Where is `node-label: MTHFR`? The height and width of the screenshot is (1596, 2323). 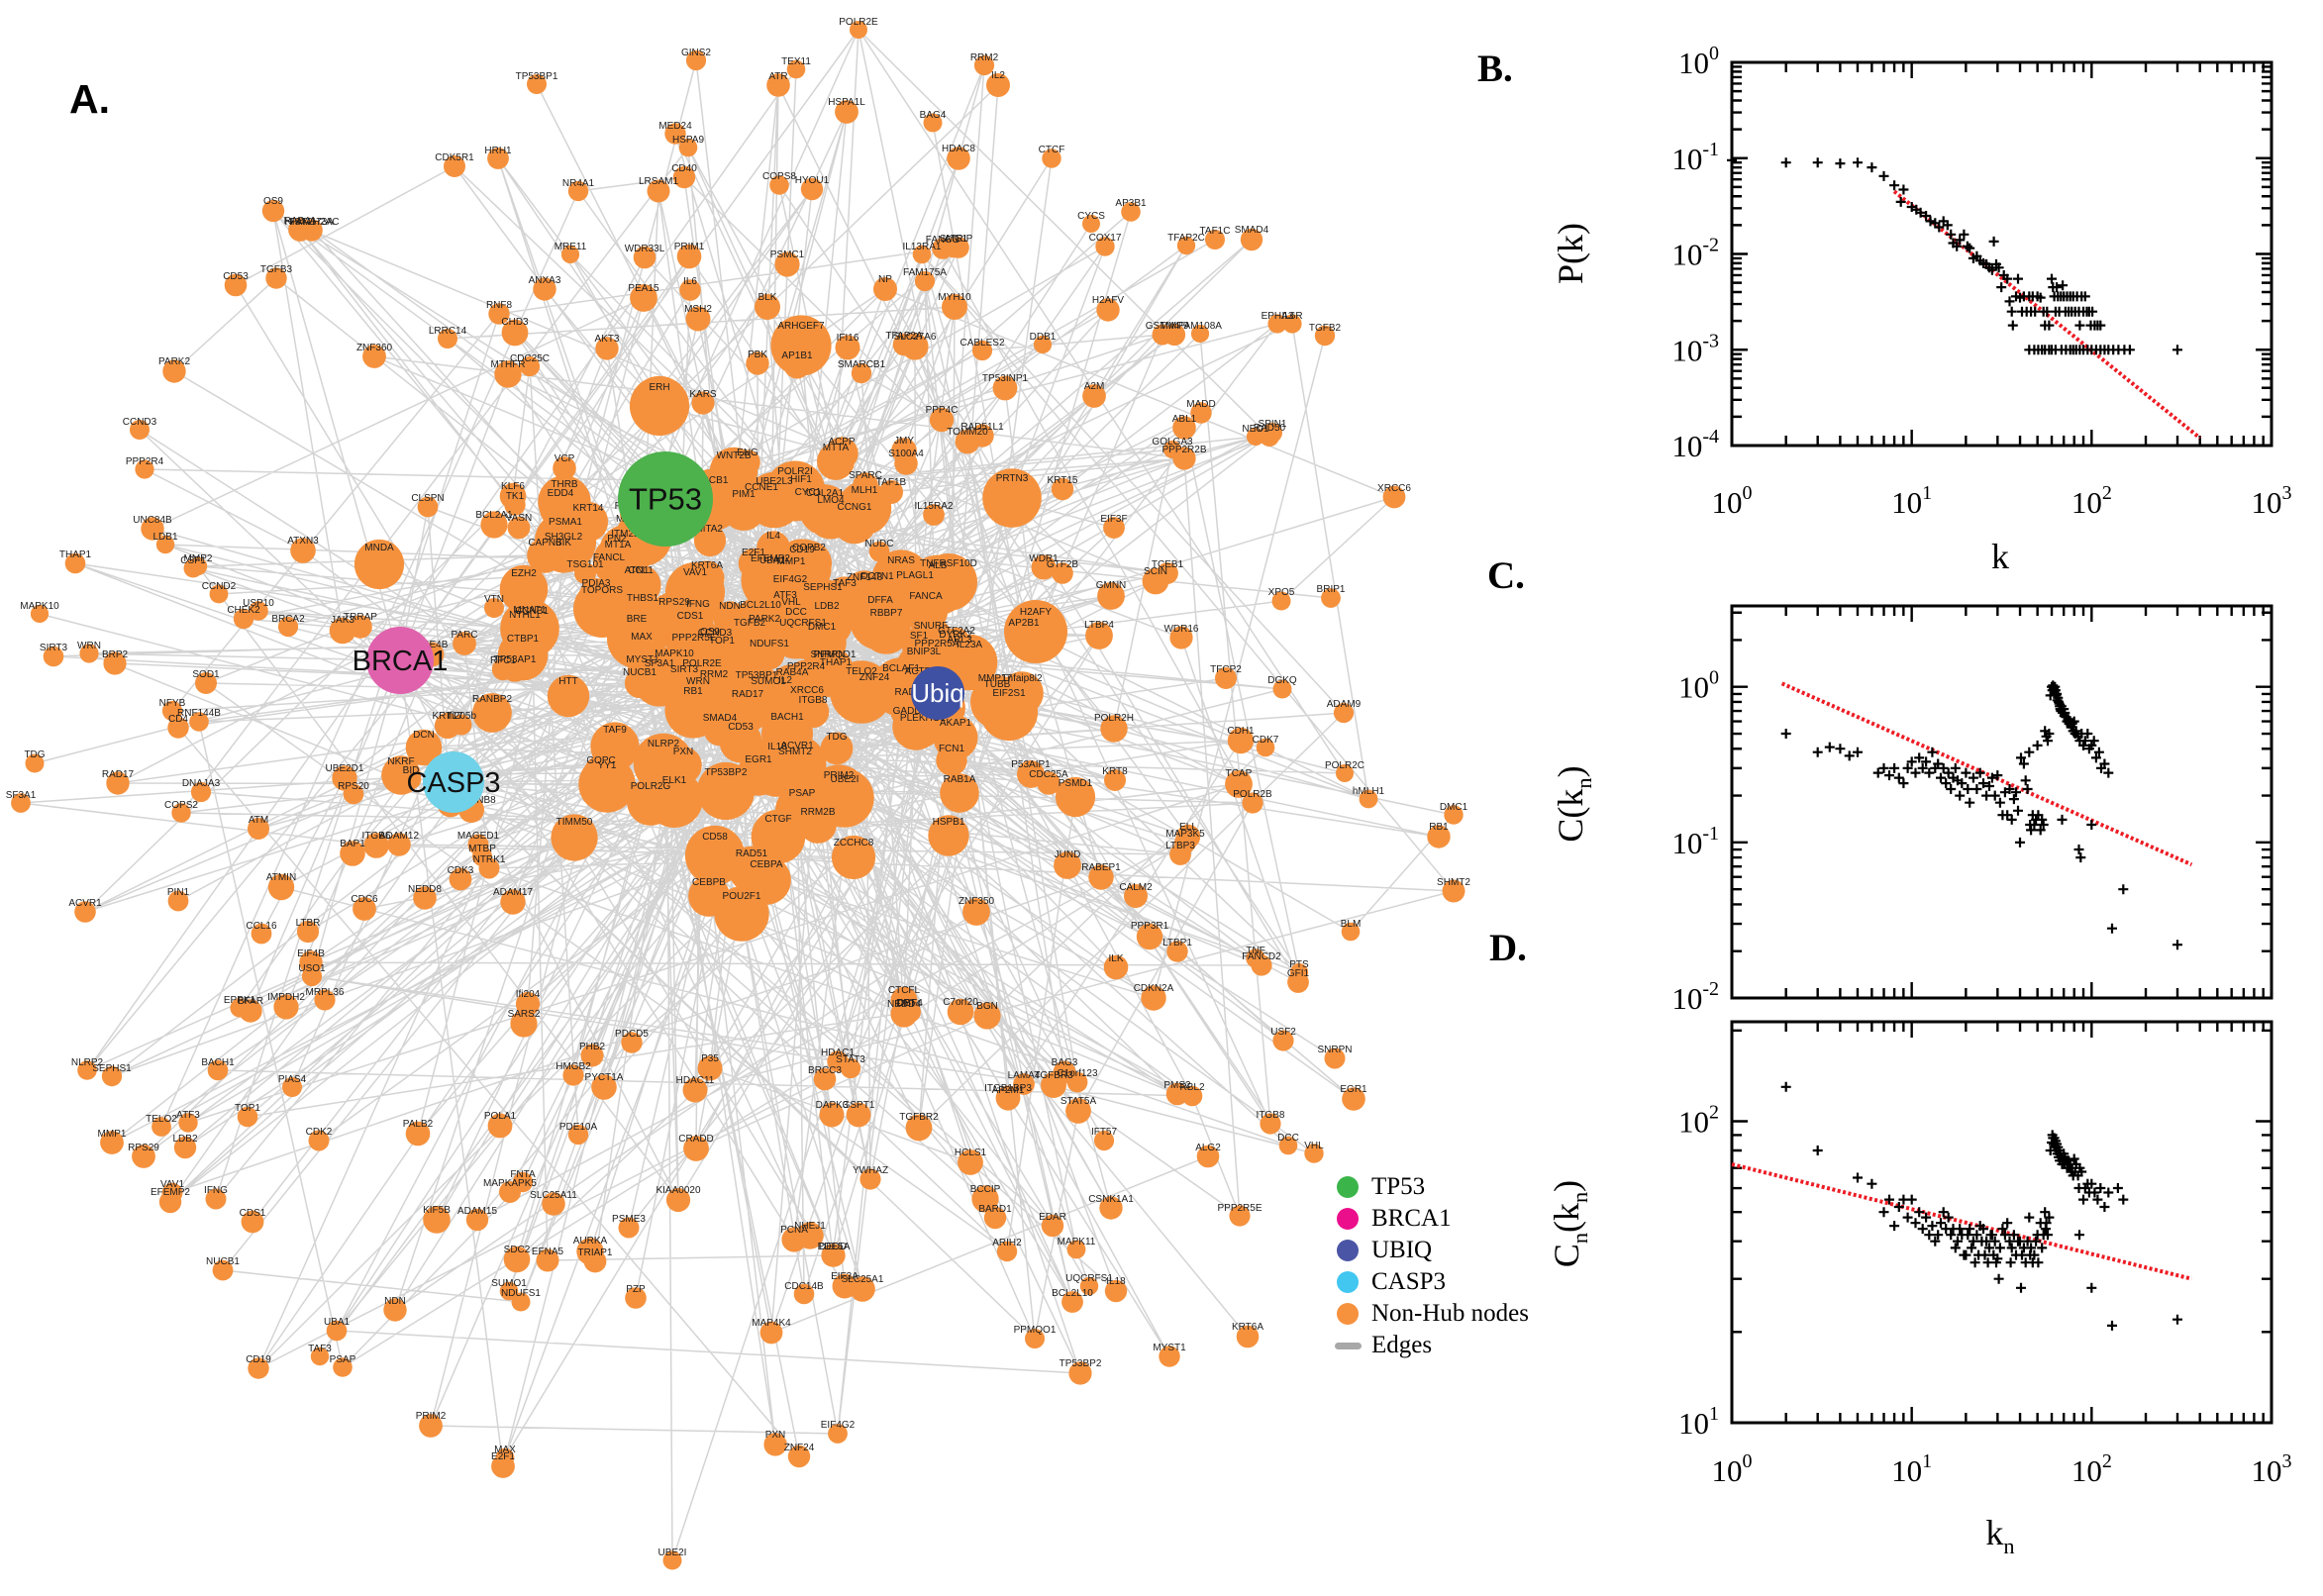 node-label: MTHFR is located at coordinates (508, 364).